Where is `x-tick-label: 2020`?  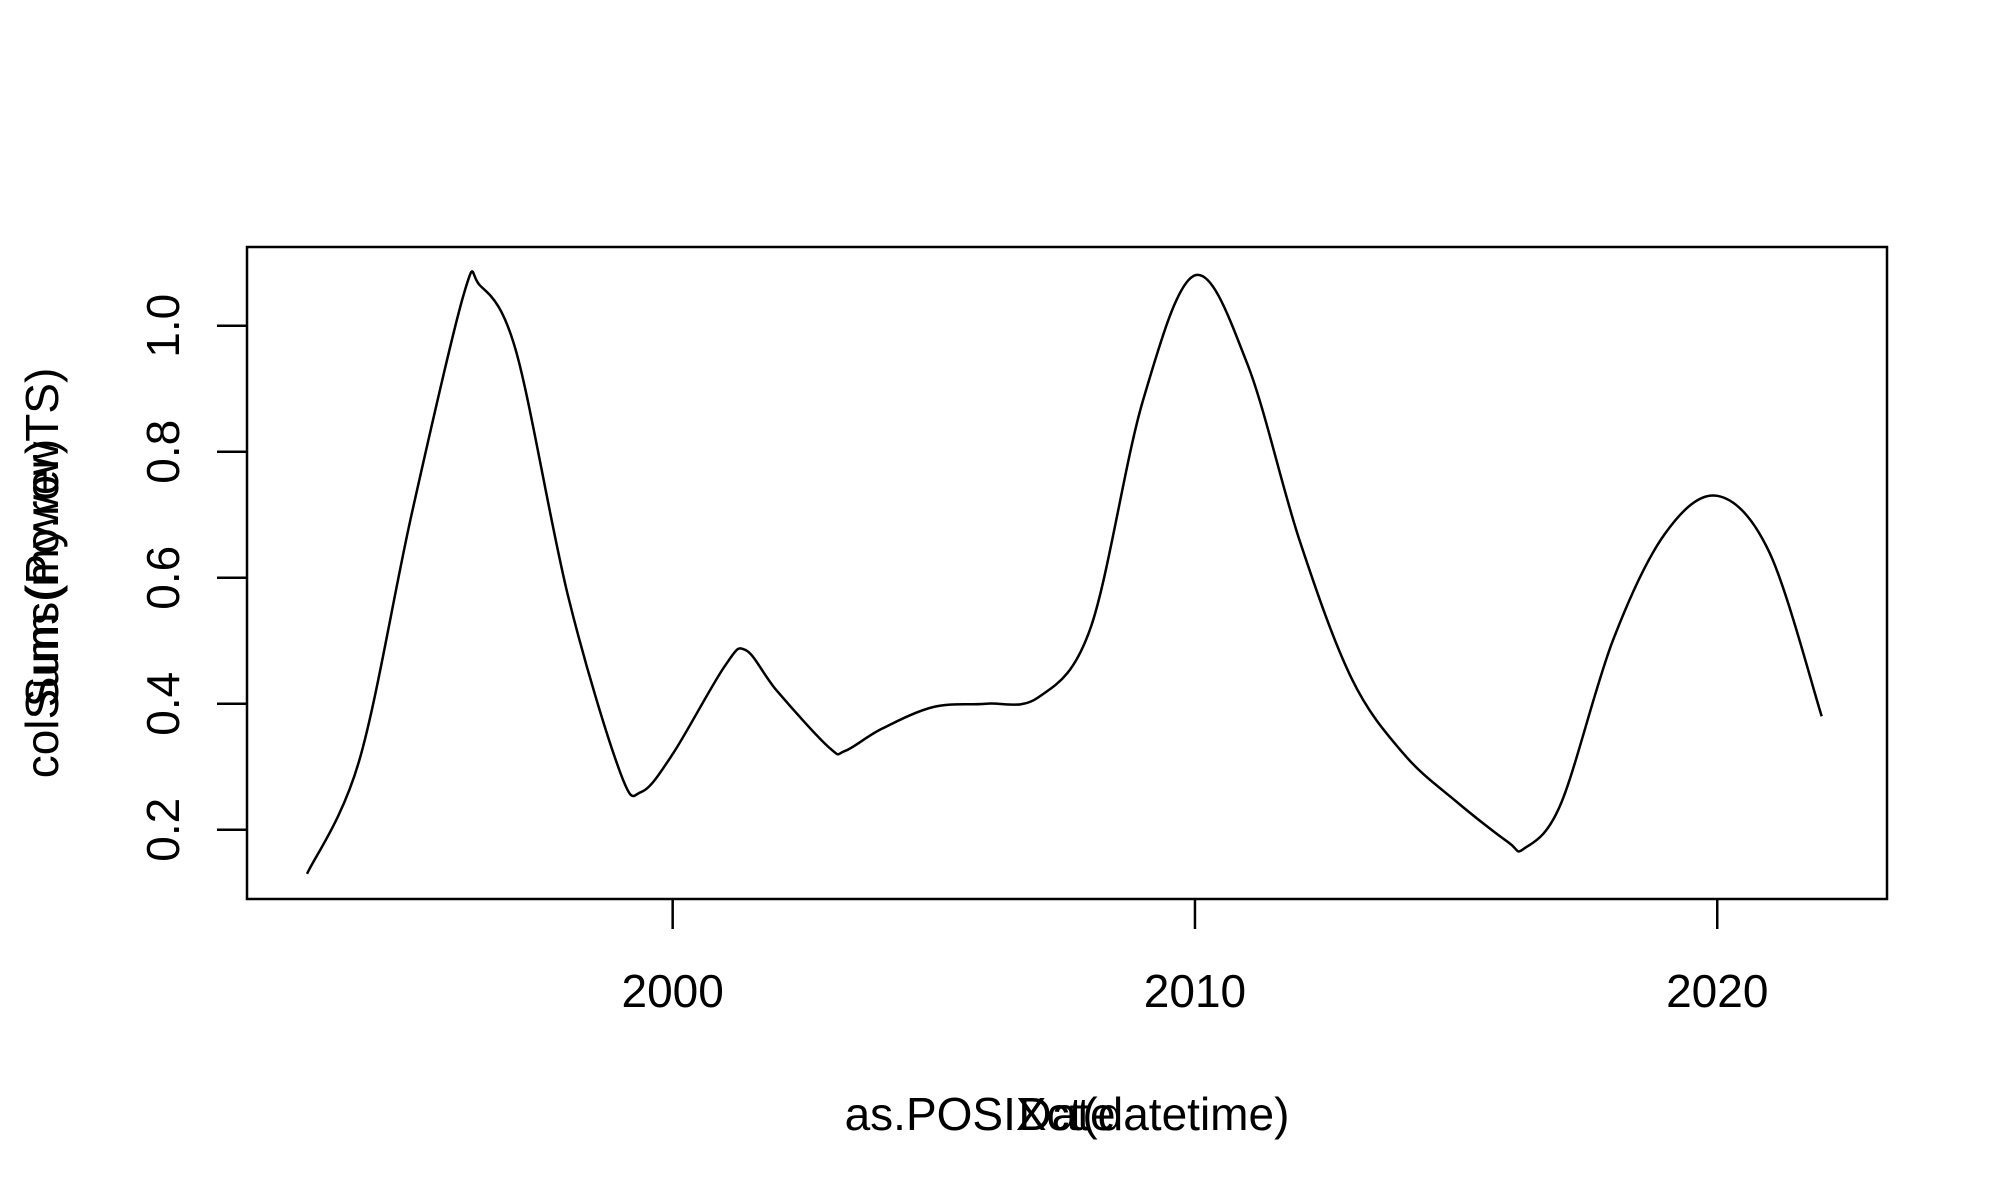 x-tick-label: 2020 is located at coordinates (1717, 991).